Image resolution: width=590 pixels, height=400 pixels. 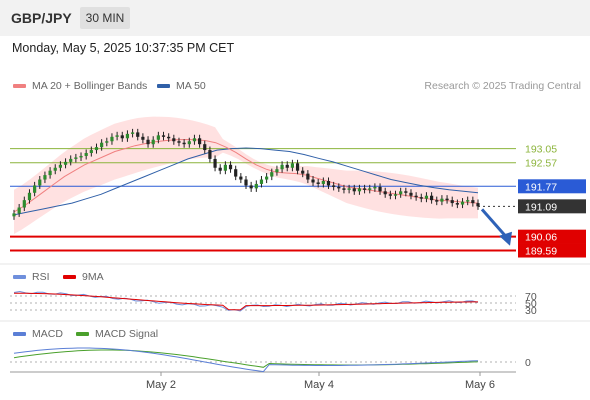 What do you see at coordinates (505, 238) in the screenshot?
I see `forecast-arrow-head-icon` at bounding box center [505, 238].